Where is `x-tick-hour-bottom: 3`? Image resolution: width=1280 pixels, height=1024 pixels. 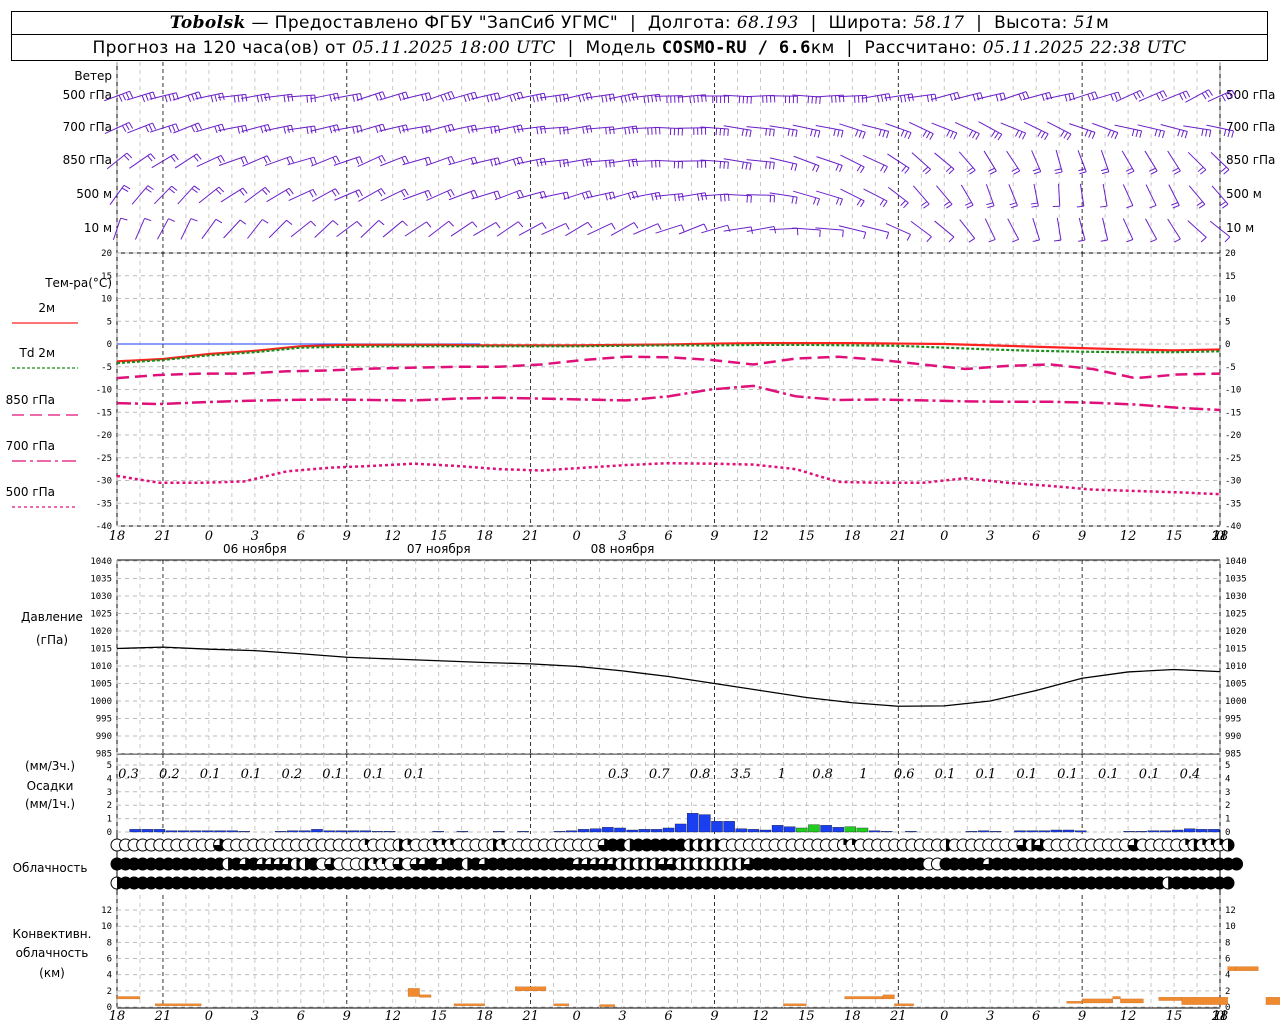
x-tick-hour-bottom: 3 is located at coordinates (255, 1016).